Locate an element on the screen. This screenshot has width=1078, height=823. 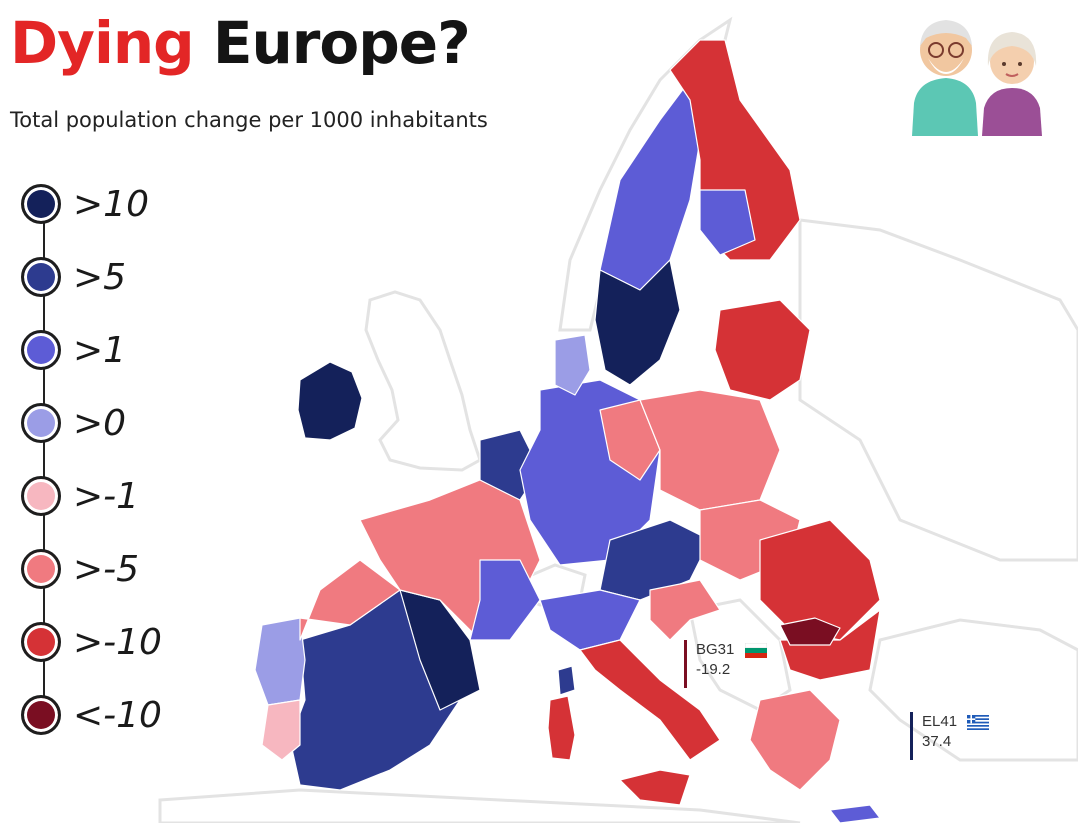
legend-label: >-1 is located at coordinates (106, 496).